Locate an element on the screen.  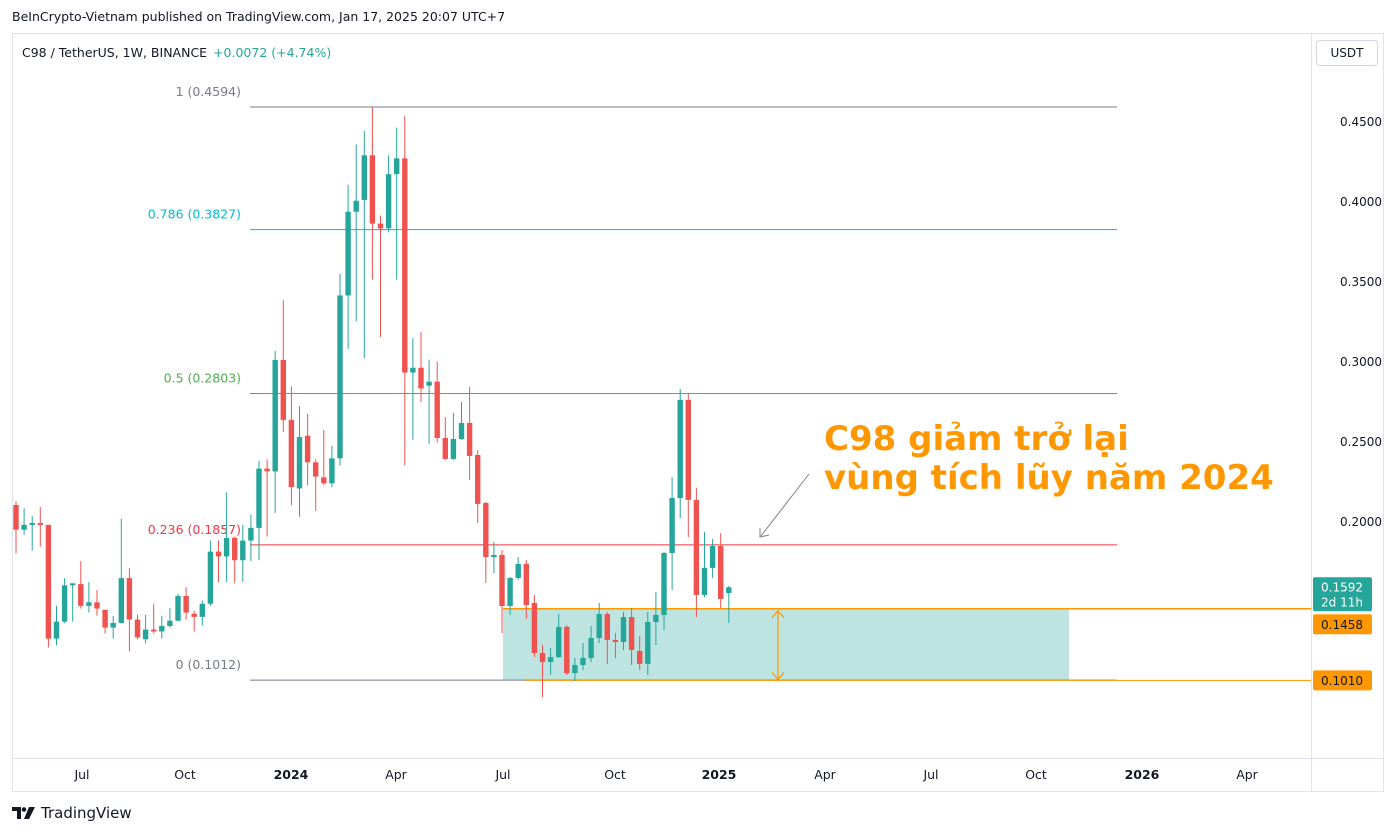
fib-label: 0 (0.1012) is located at coordinates (208, 664).